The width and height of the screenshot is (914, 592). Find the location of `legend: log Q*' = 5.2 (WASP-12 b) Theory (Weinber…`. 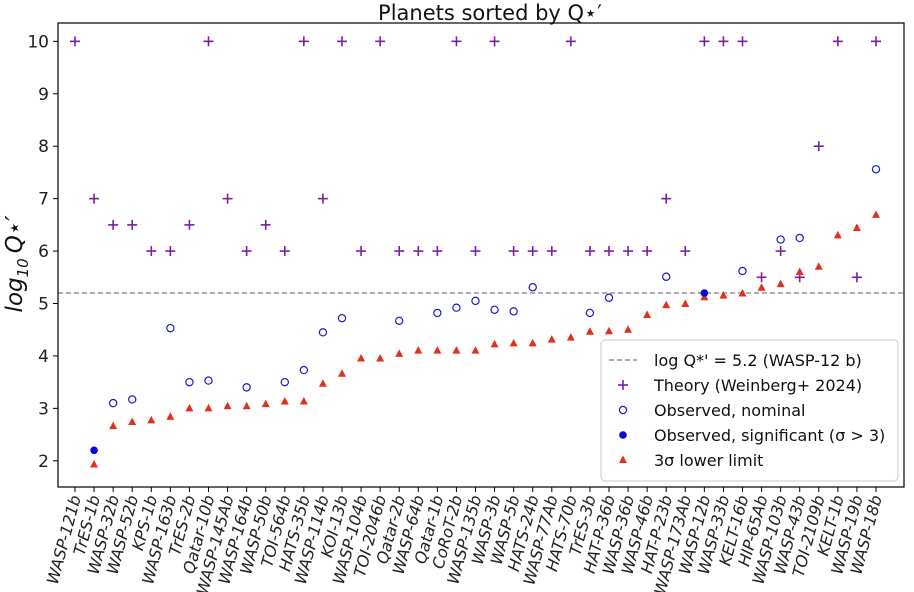

legend: log Q*' = 5.2 (WASP-12 b) Theory (Weinber… is located at coordinates (749, 410).